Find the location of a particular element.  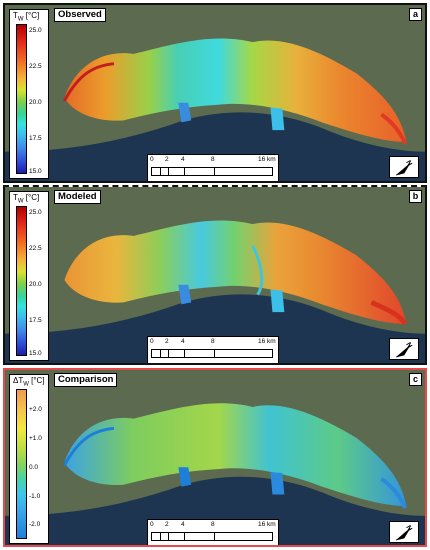

panel-letter: b is located at coordinates (415, 196).